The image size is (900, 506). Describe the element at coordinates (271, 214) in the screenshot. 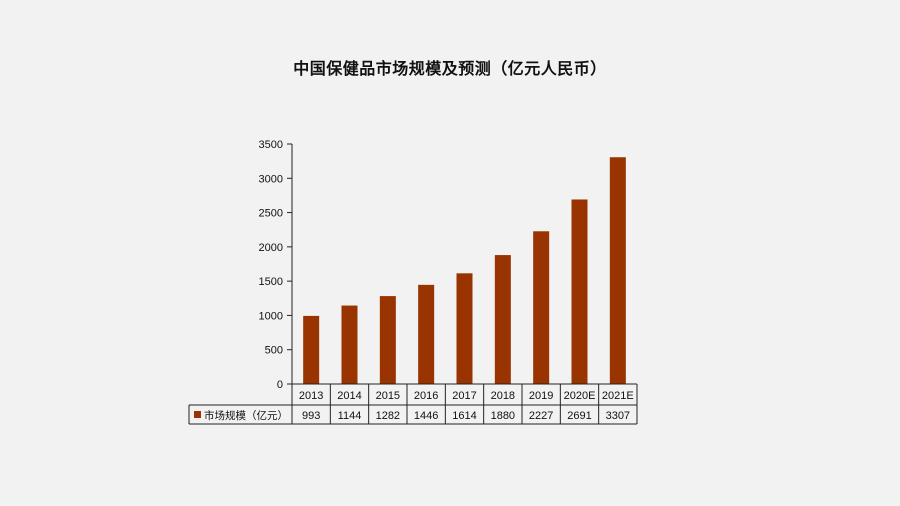

I see `y-tick-label: 2500` at that location.